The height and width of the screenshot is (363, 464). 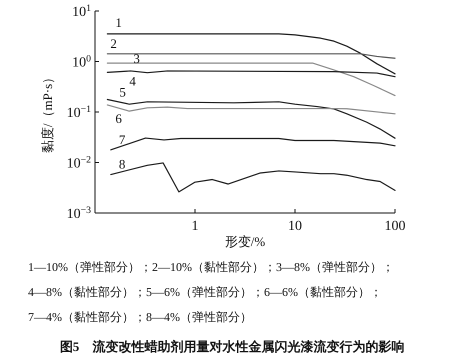 I want to click on x-tick-label: 1, so click(x=195, y=226).